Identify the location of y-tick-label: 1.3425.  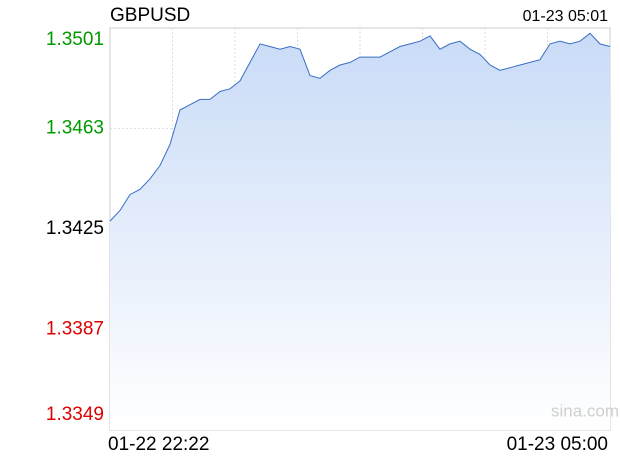
(75, 228).